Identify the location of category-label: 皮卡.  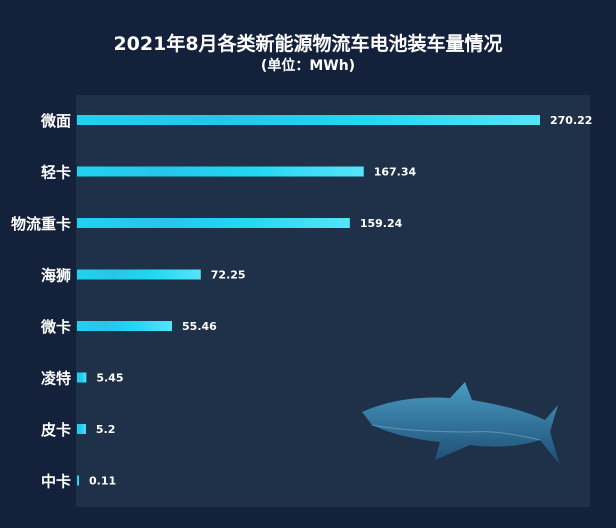
(56, 430).